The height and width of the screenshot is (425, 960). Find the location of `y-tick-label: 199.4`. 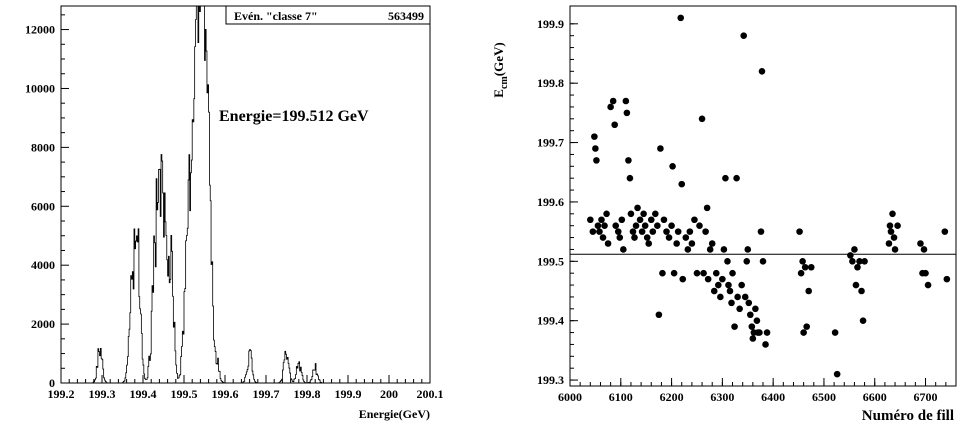

y-tick-label: 199.4 is located at coordinates (550, 321).